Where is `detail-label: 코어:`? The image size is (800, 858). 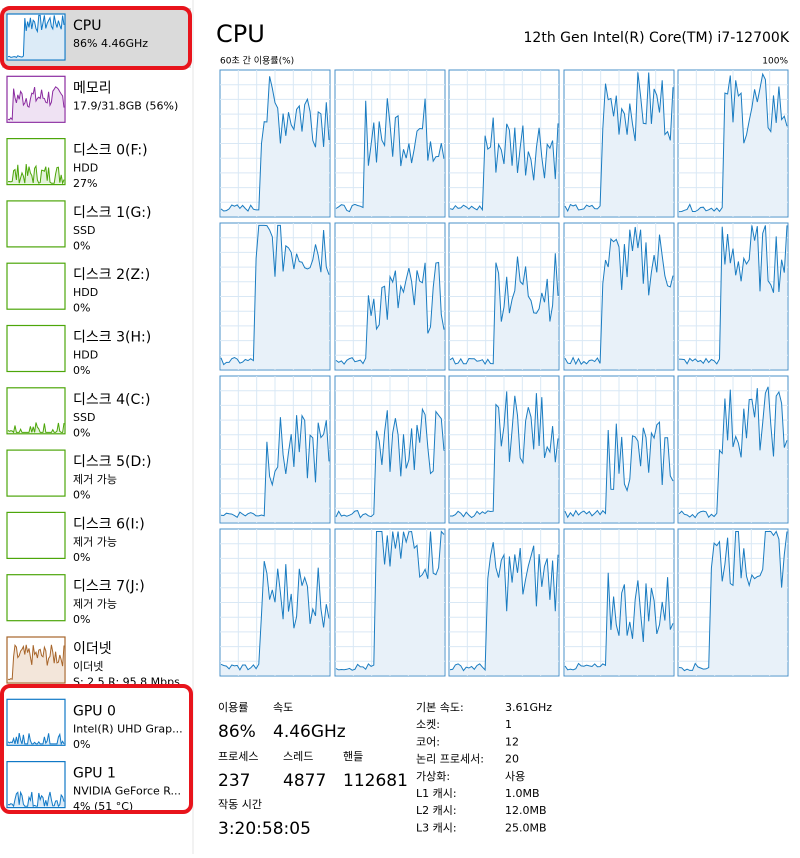 detail-label: 코어: is located at coordinates (428, 741).